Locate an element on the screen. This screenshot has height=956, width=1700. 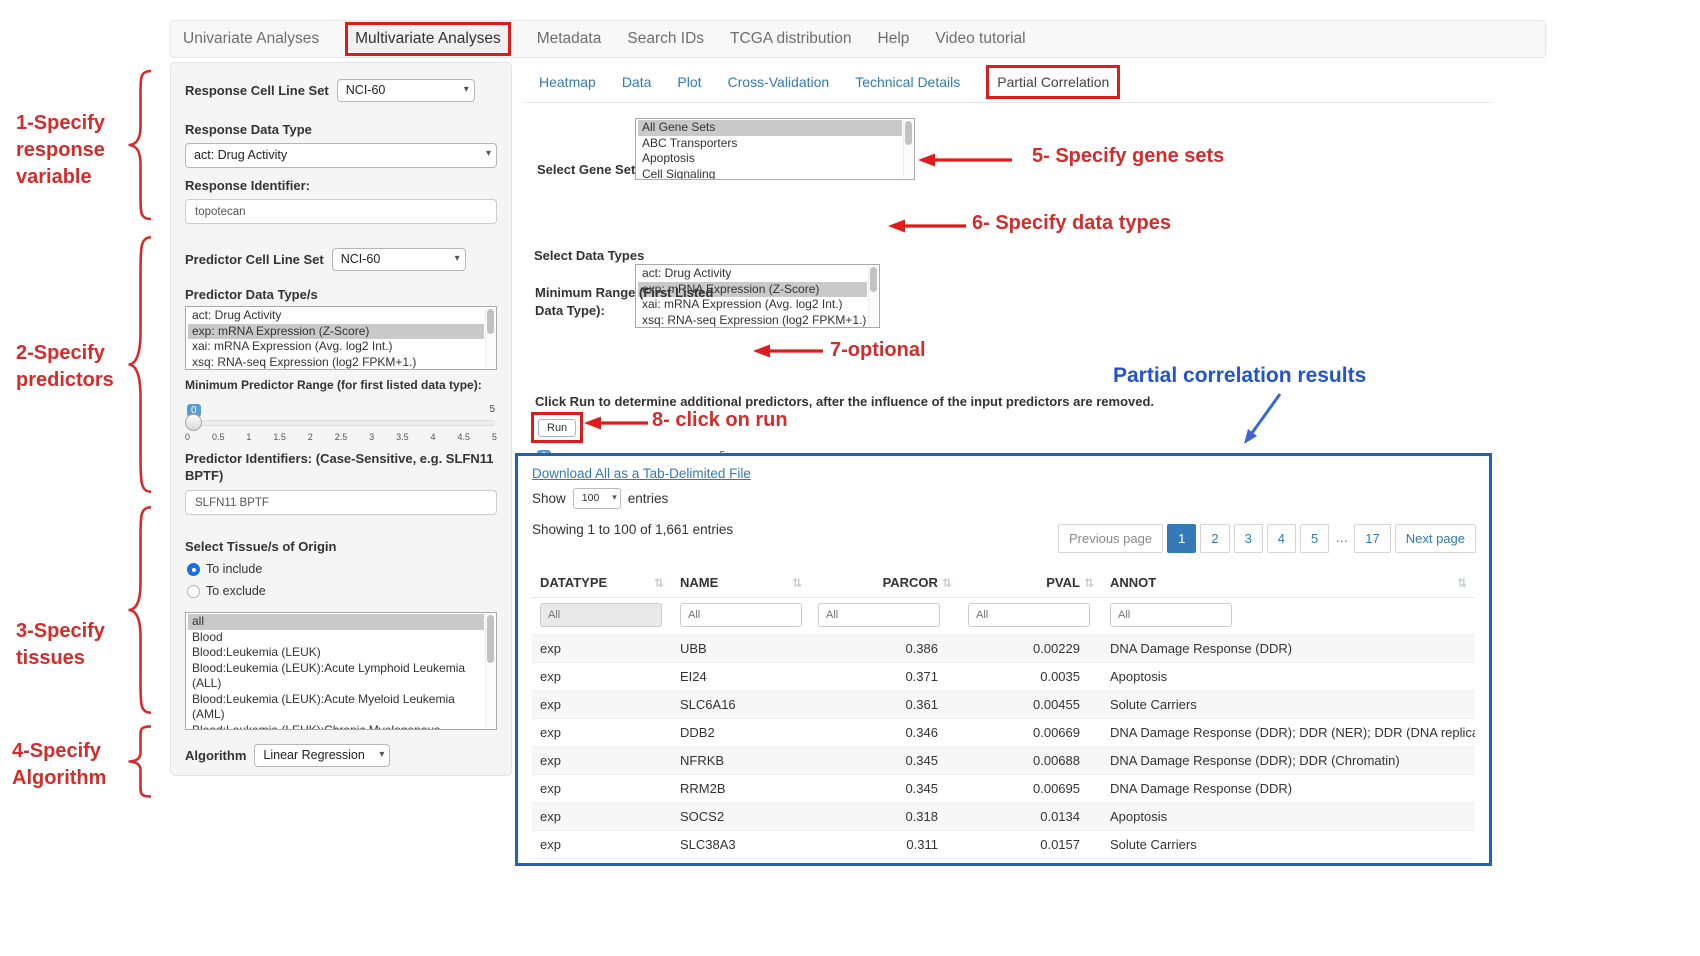
column-header-name: NAME ⇅ is located at coordinates (741, 583).